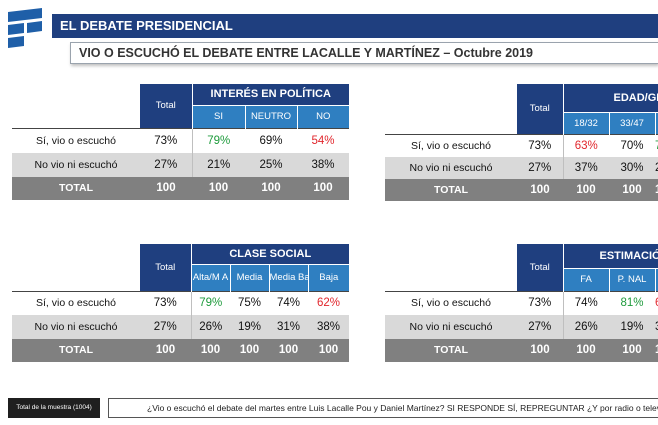 The image size is (658, 425). Describe the element at coordinates (632, 303) in the screenshot. I see `cell-value: 81%` at that location.